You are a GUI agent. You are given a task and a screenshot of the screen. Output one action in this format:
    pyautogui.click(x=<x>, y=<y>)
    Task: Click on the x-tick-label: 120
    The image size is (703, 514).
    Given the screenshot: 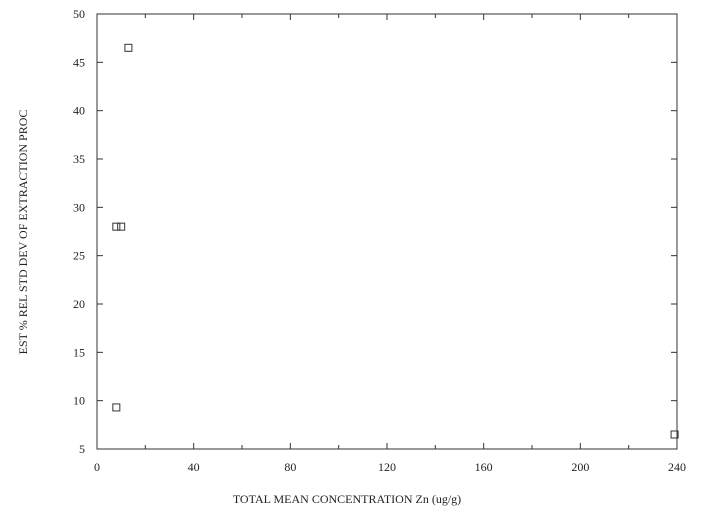 What is the action you would take?
    pyautogui.click(x=387, y=467)
    